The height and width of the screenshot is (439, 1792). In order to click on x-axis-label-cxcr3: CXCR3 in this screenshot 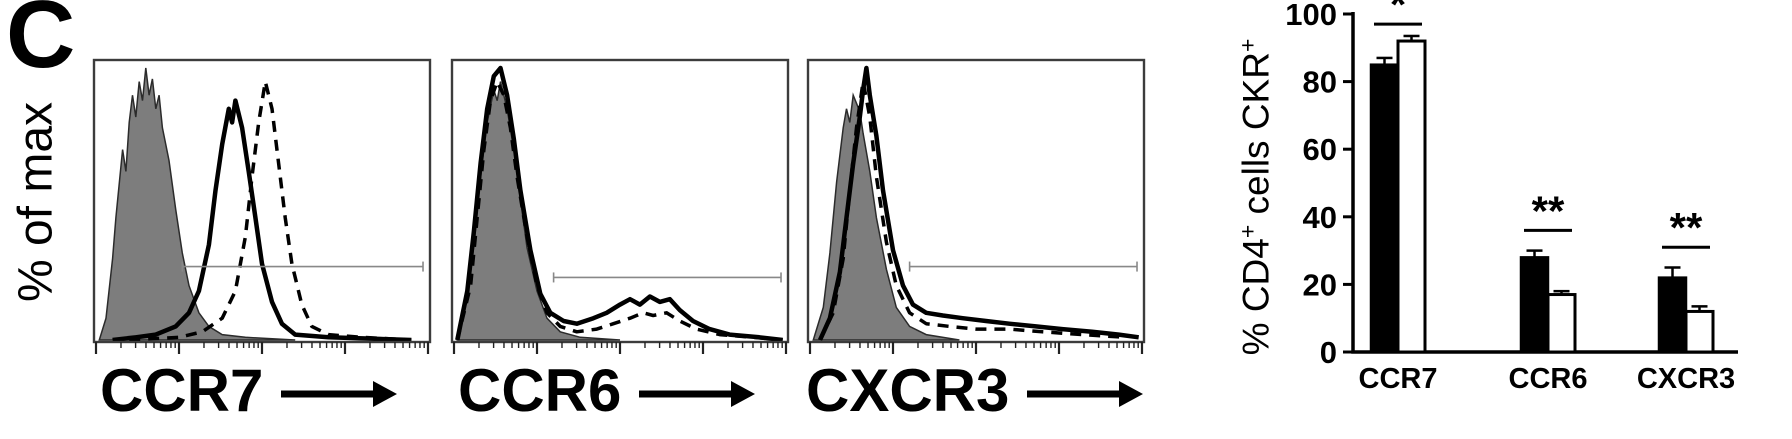, I will do `click(975, 390)`.